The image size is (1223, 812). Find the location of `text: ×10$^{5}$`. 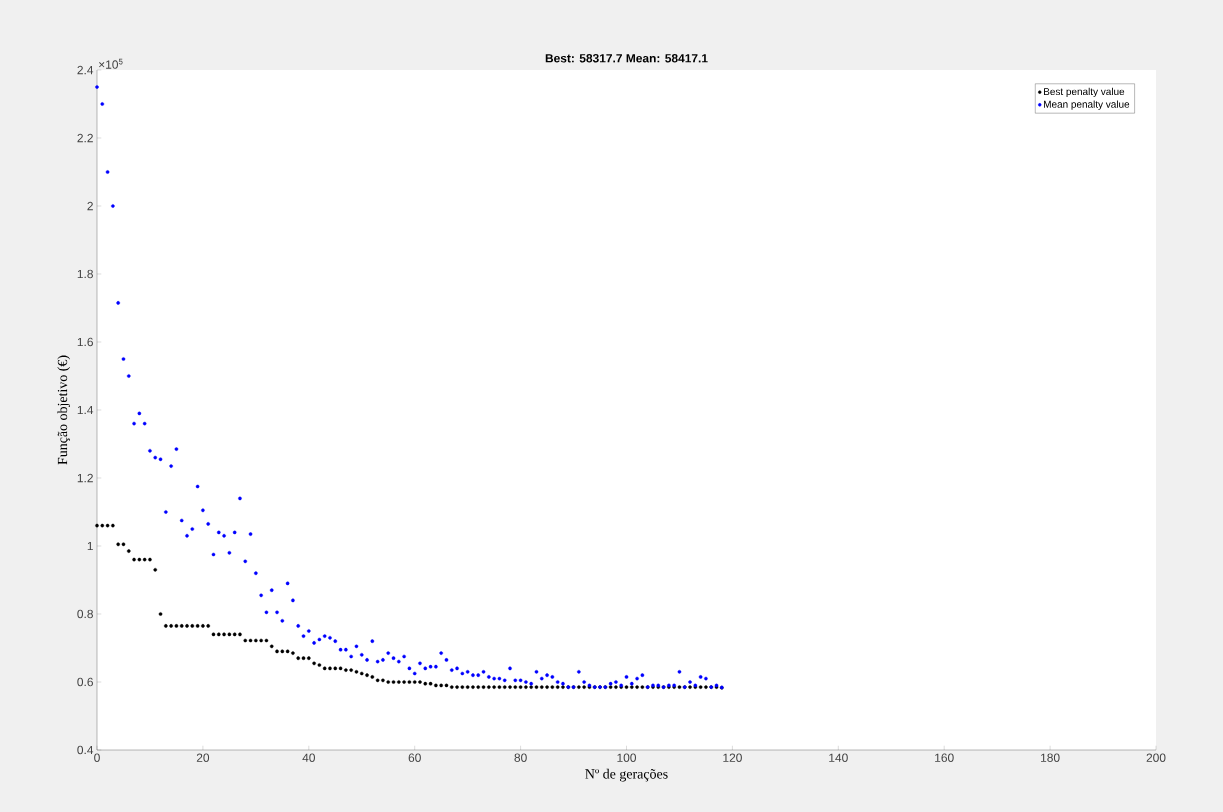

text: ×10$^{5}$ is located at coordinates (111, 63).